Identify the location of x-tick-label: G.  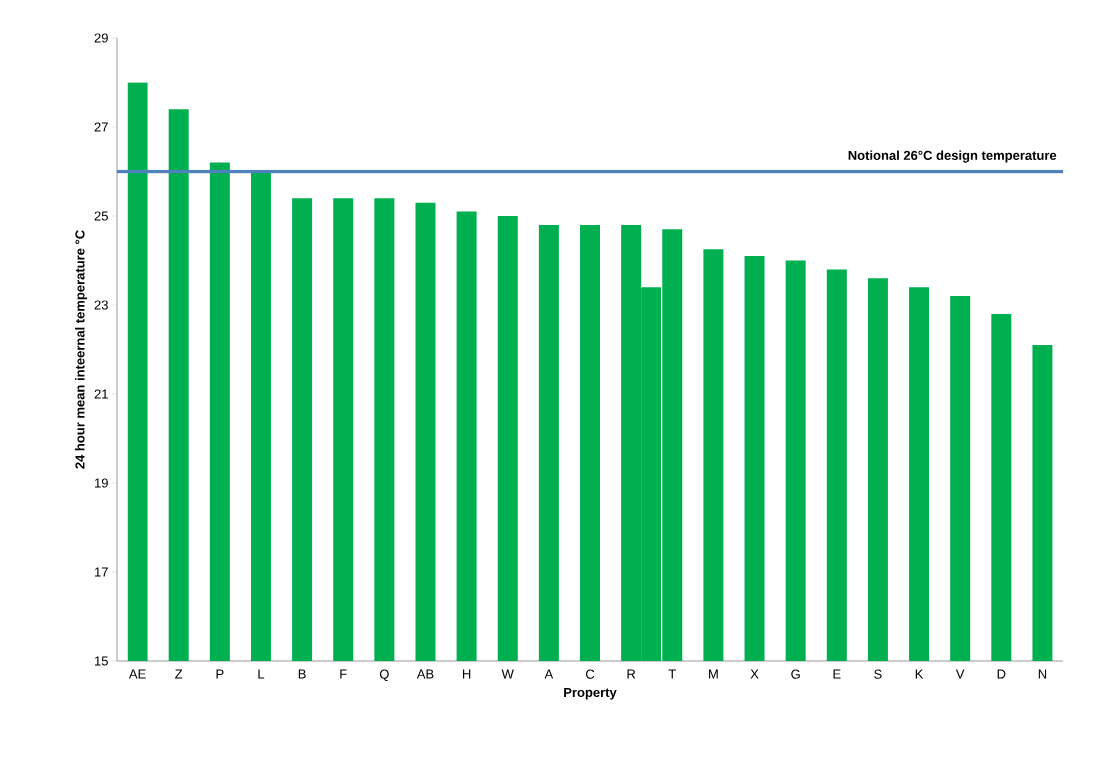
(795, 674).